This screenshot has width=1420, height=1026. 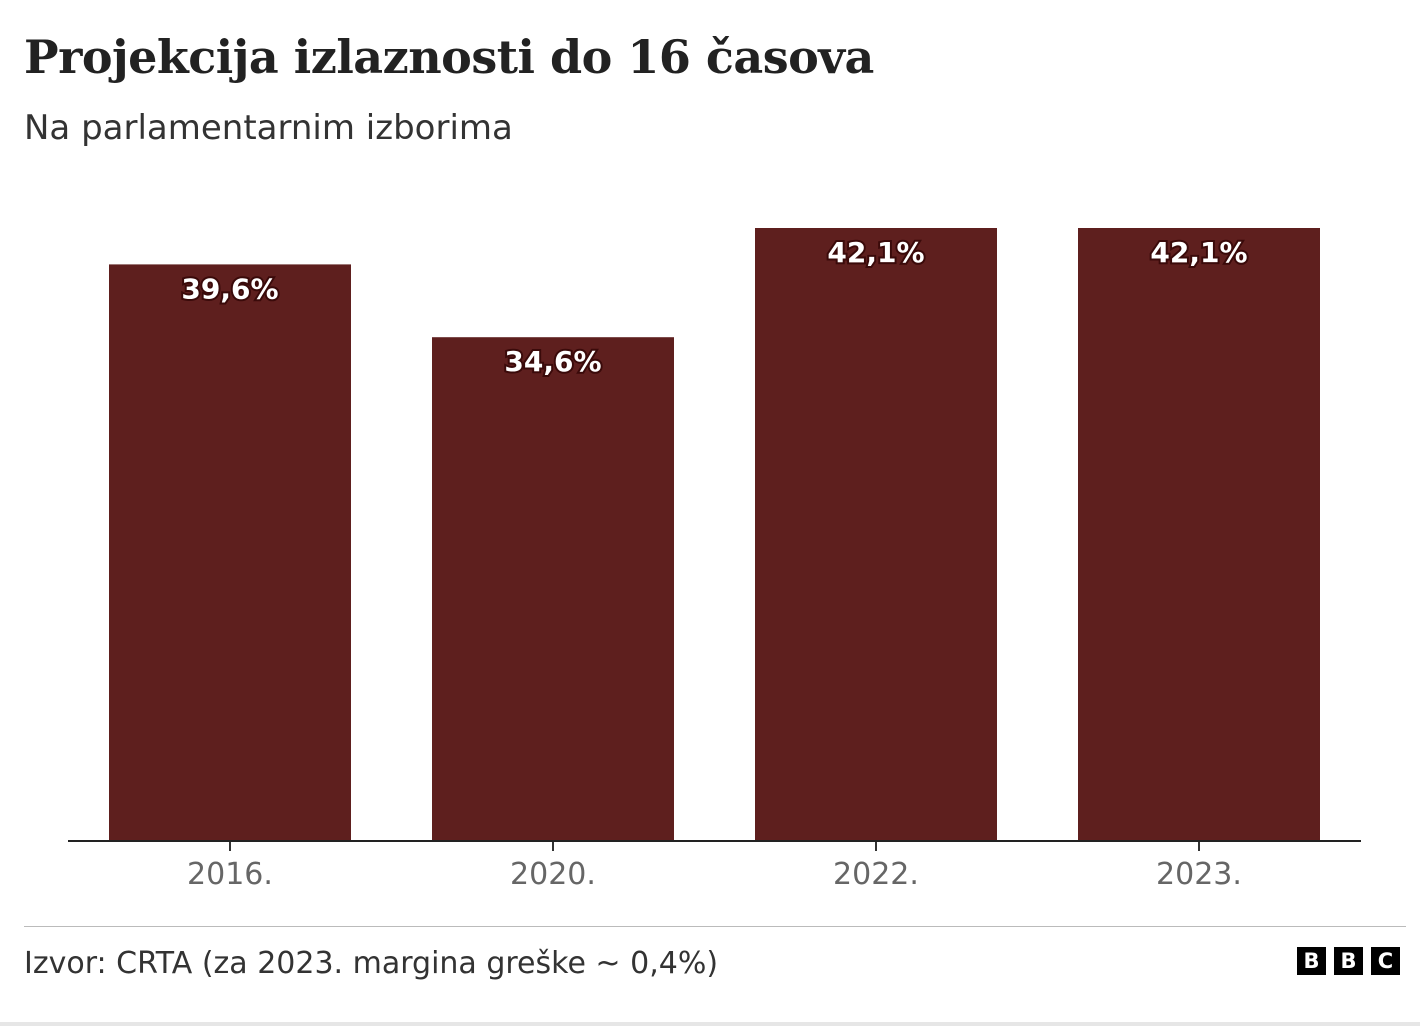 What do you see at coordinates (715, 926) in the screenshot?
I see `footer-divider` at bounding box center [715, 926].